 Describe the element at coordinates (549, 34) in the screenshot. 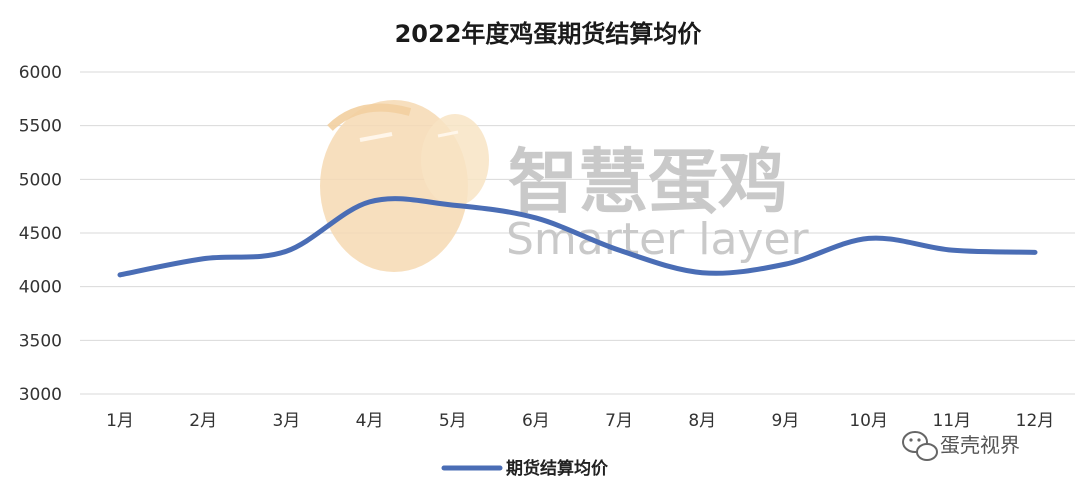

I see `chart-title: 2022年度鸡蛋期货结算均价` at that location.